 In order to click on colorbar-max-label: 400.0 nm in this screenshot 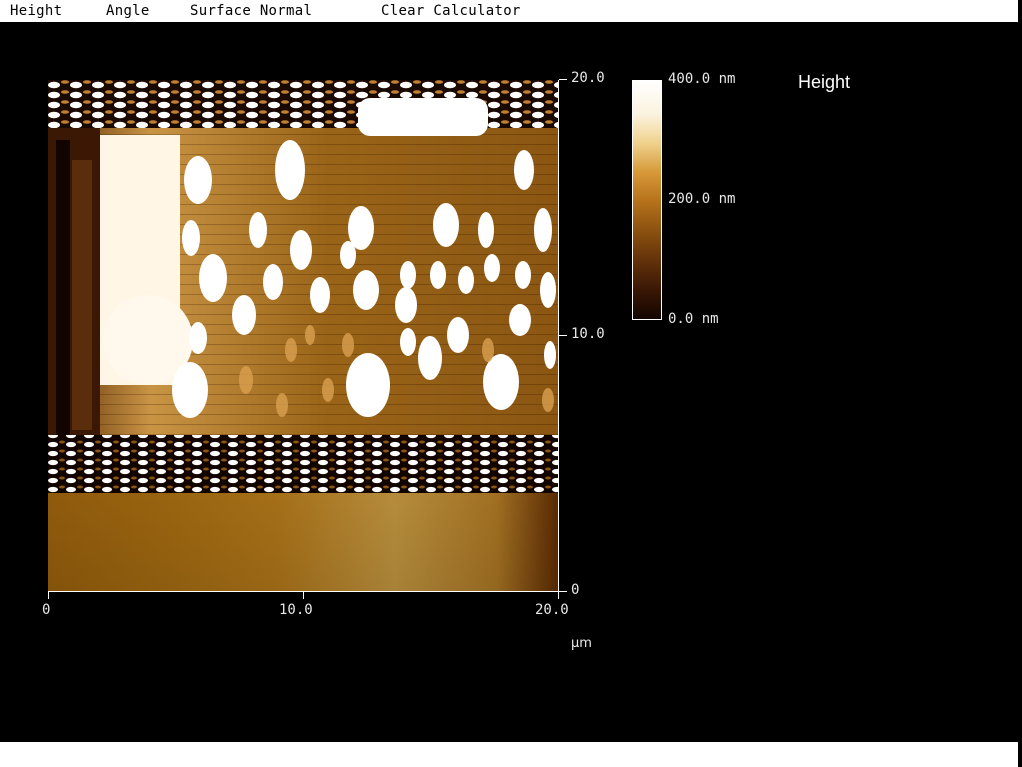, I will do `click(702, 79)`.